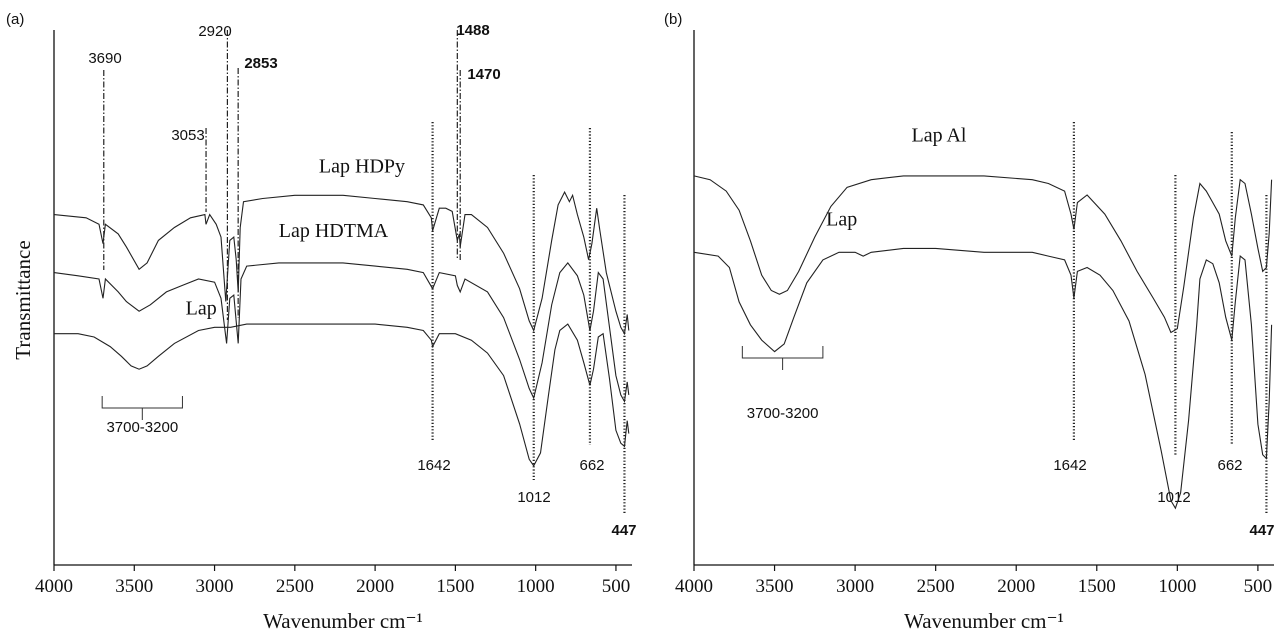  Describe the element at coordinates (483, 74) in the screenshot. I see `peak-label-1470: 1470` at that location.